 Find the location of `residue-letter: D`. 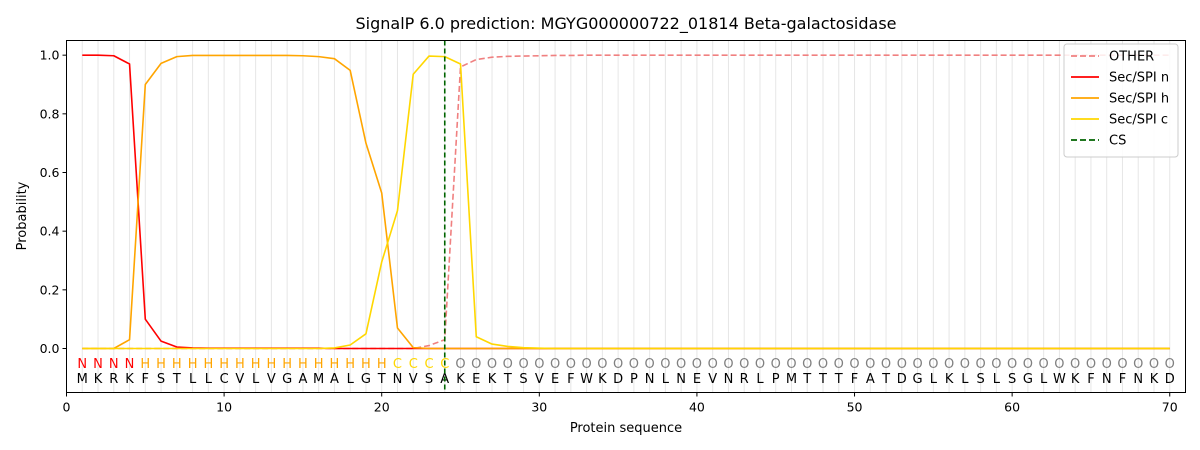

residue-letter: D is located at coordinates (902, 379).